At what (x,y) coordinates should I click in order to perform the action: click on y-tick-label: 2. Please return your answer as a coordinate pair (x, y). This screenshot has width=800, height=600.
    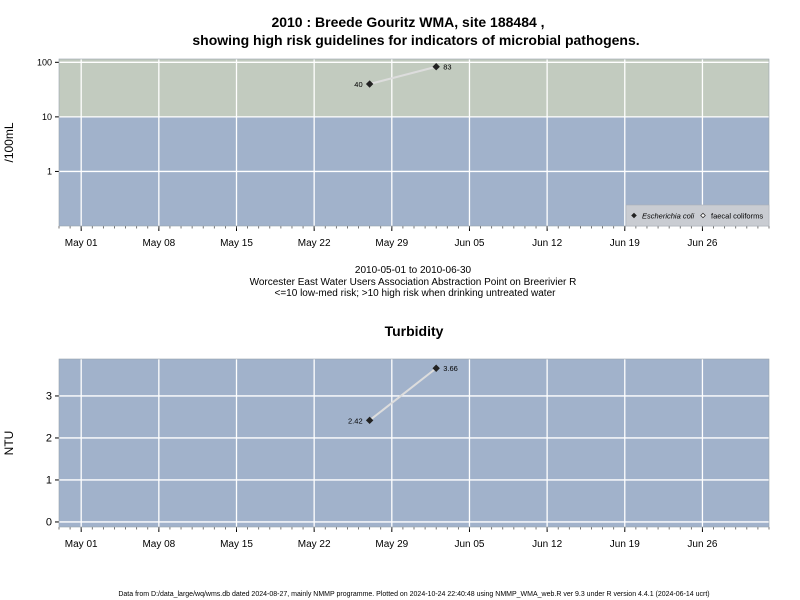
    Looking at the image, I should click on (49, 439).